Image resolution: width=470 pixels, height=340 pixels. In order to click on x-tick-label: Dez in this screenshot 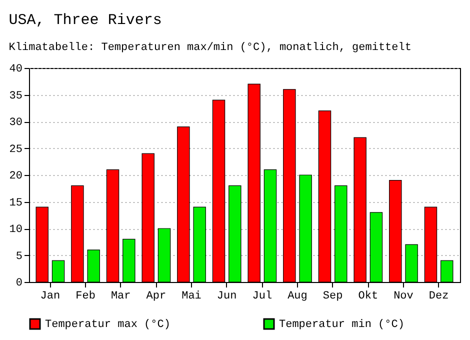, I will do `click(438, 296)`.